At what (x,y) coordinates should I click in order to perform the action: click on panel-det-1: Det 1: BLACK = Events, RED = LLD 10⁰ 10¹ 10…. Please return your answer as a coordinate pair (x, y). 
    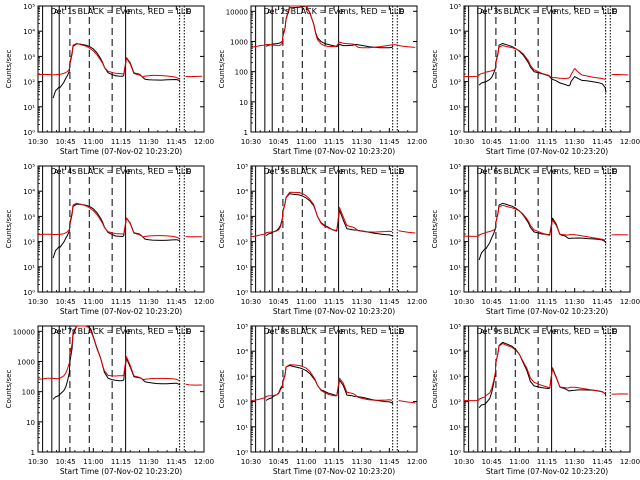
    Looking at the image, I should click on (109, 79).